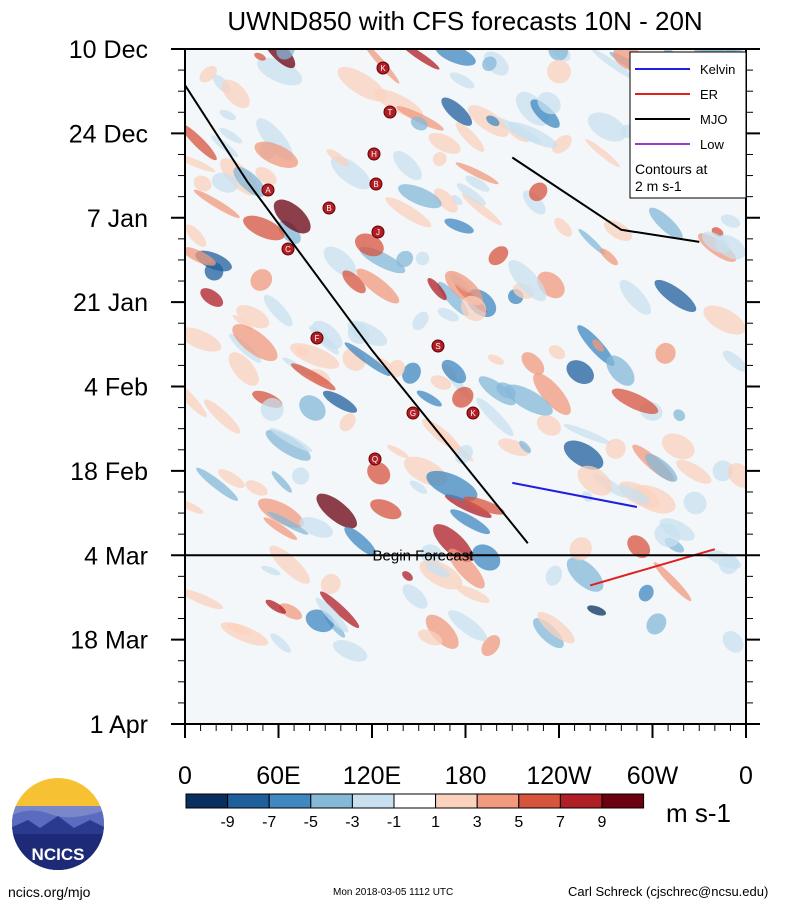 This screenshot has width=809, height=907. Describe the element at coordinates (374, 154) in the screenshot. I see `storm-label: H` at that location.